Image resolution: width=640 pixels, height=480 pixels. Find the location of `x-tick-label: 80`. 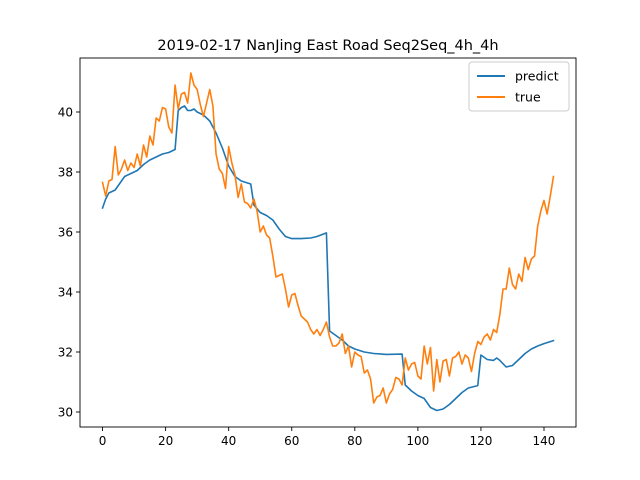

x-tick-label: 80 is located at coordinates (354, 441).